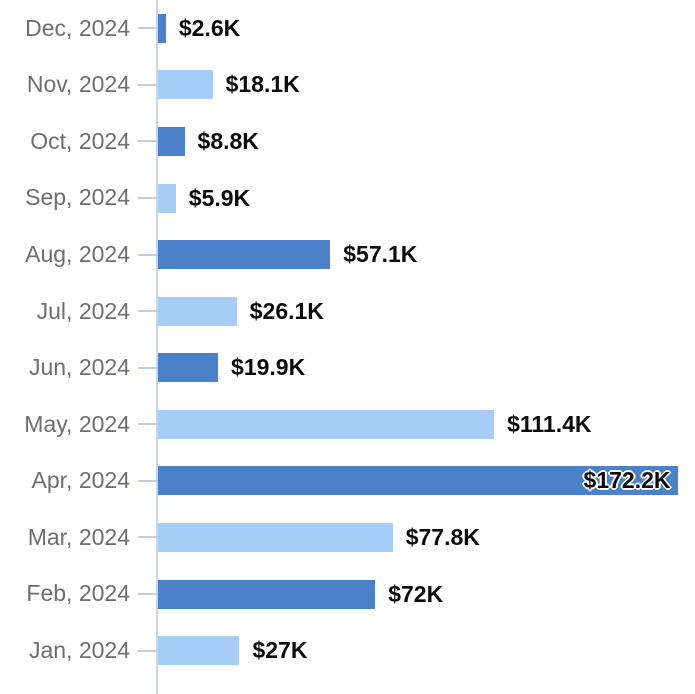 The height and width of the screenshot is (694, 695). Describe the element at coordinates (77, 197) in the screenshot. I see `category-label: Sep, 2024` at that location.